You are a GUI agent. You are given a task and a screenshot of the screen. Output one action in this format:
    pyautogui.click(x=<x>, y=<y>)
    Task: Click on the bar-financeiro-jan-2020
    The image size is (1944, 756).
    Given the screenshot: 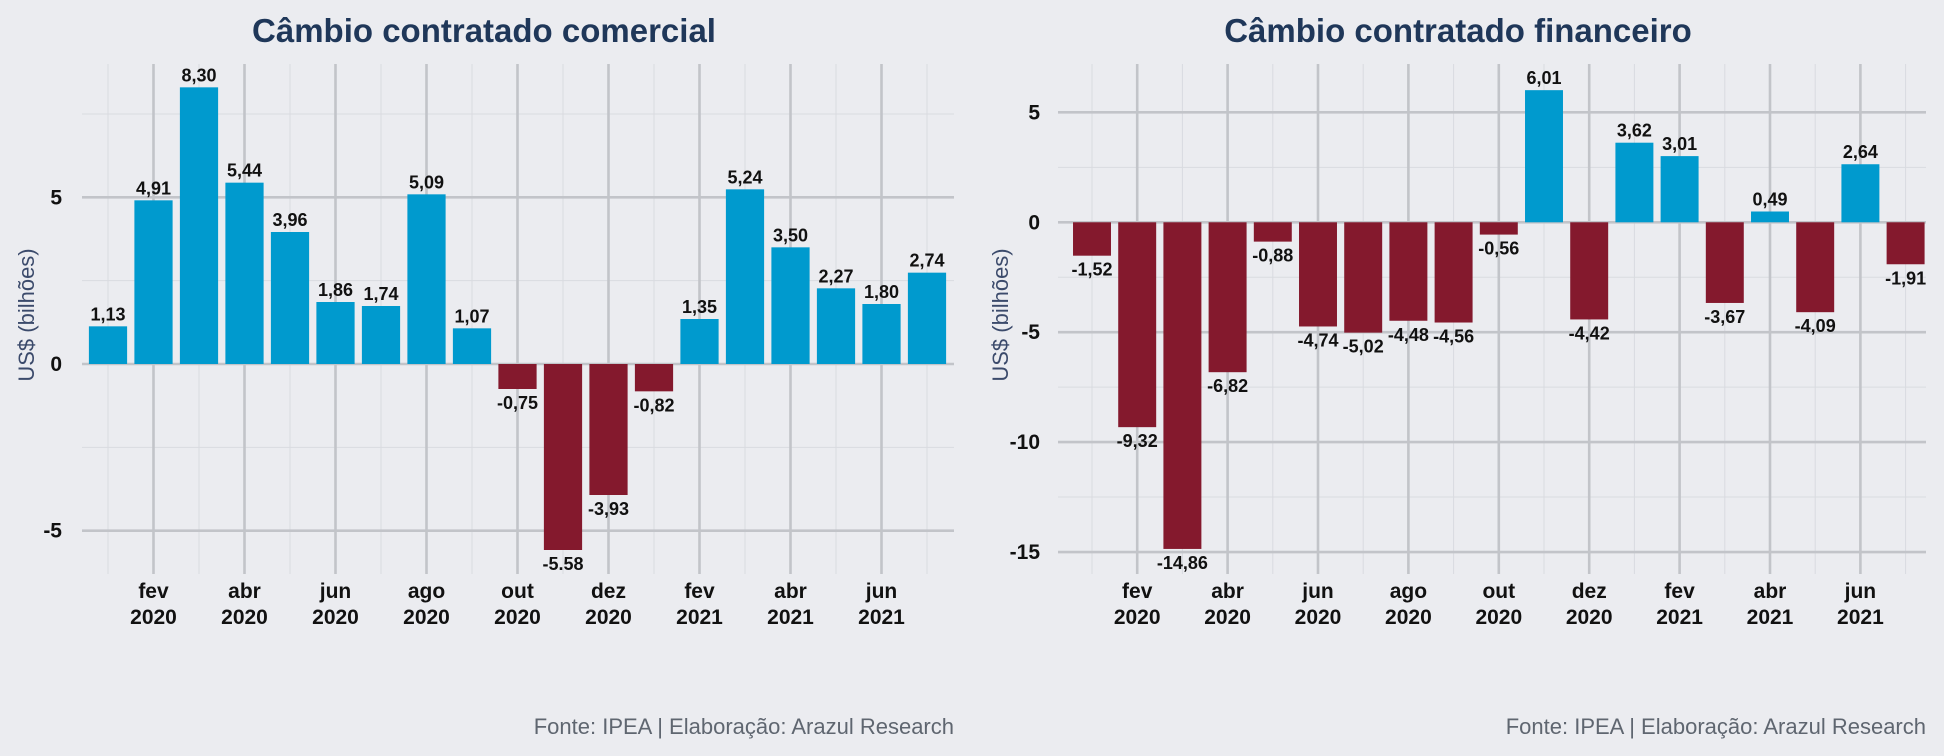 What is the action you would take?
    pyautogui.click(x=1092, y=239)
    